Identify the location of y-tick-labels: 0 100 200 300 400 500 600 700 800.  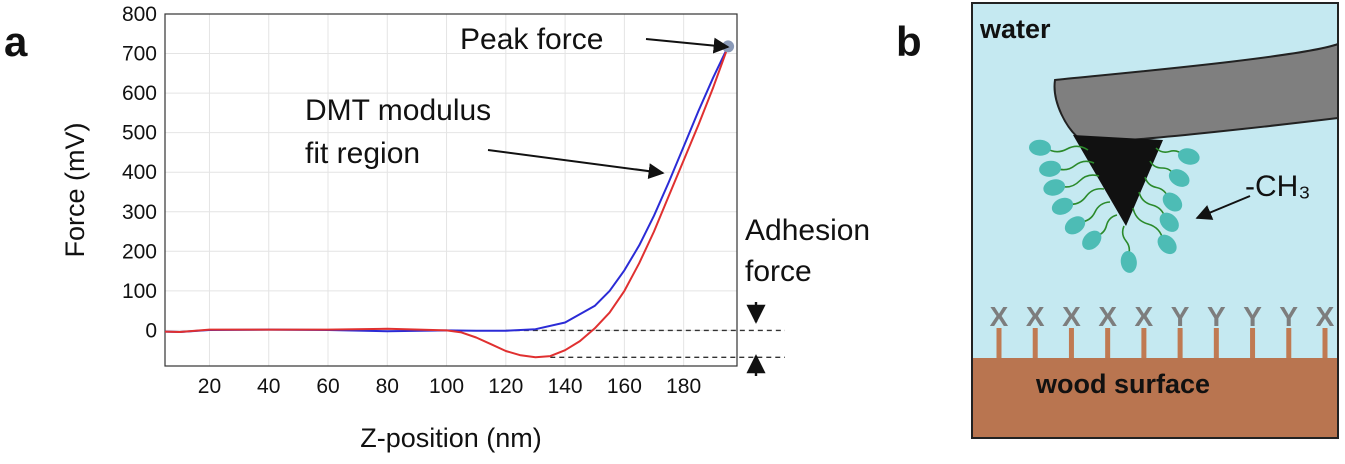
(139, 172).